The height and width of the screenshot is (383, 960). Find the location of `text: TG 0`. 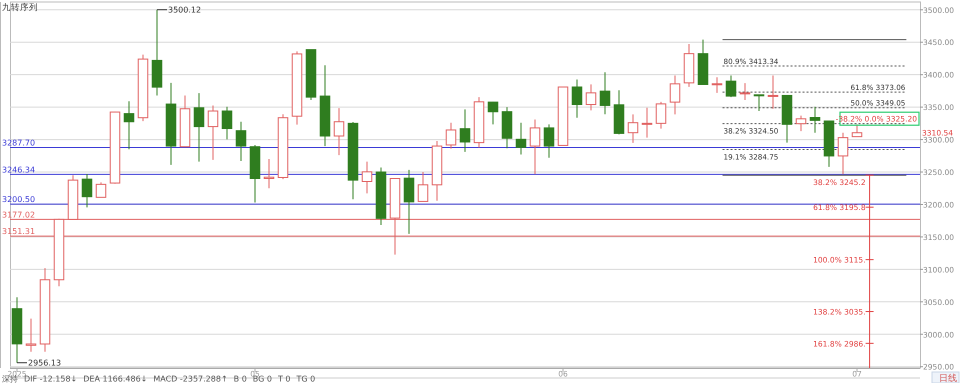

text: TG 0 is located at coordinates (306, 378).